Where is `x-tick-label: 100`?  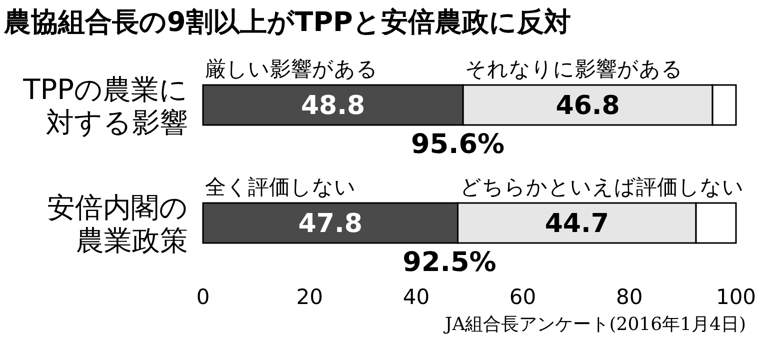 x-tick-label: 100 is located at coordinates (736, 297).